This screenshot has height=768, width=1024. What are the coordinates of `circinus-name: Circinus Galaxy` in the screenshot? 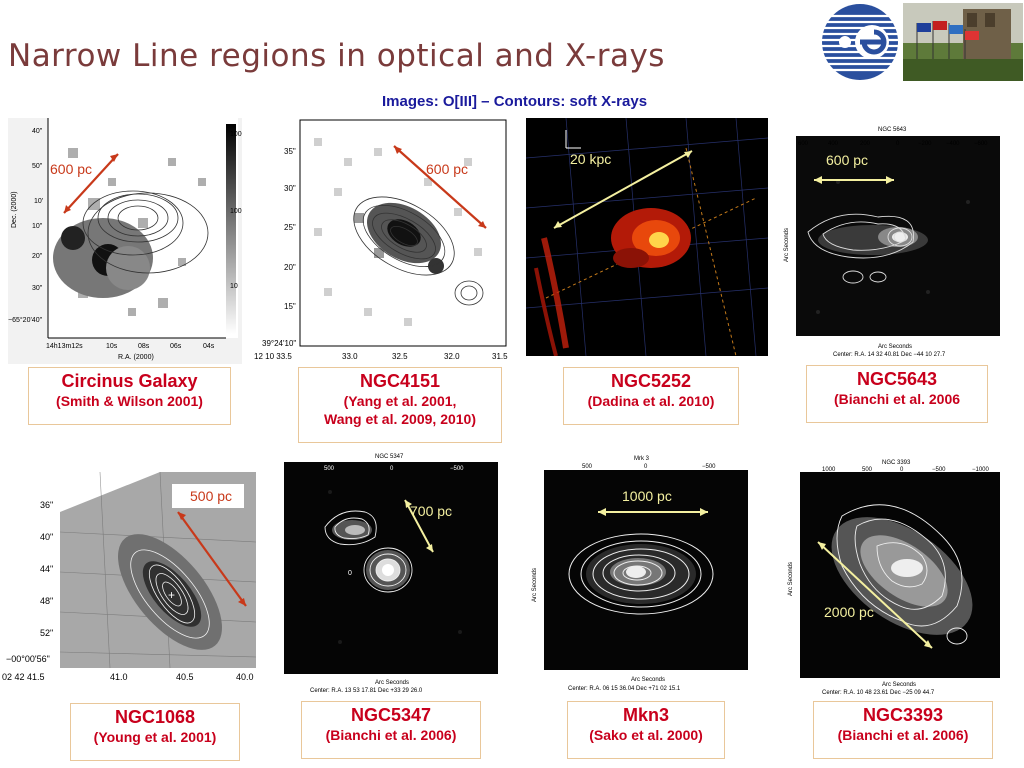 It's located at (129, 381).